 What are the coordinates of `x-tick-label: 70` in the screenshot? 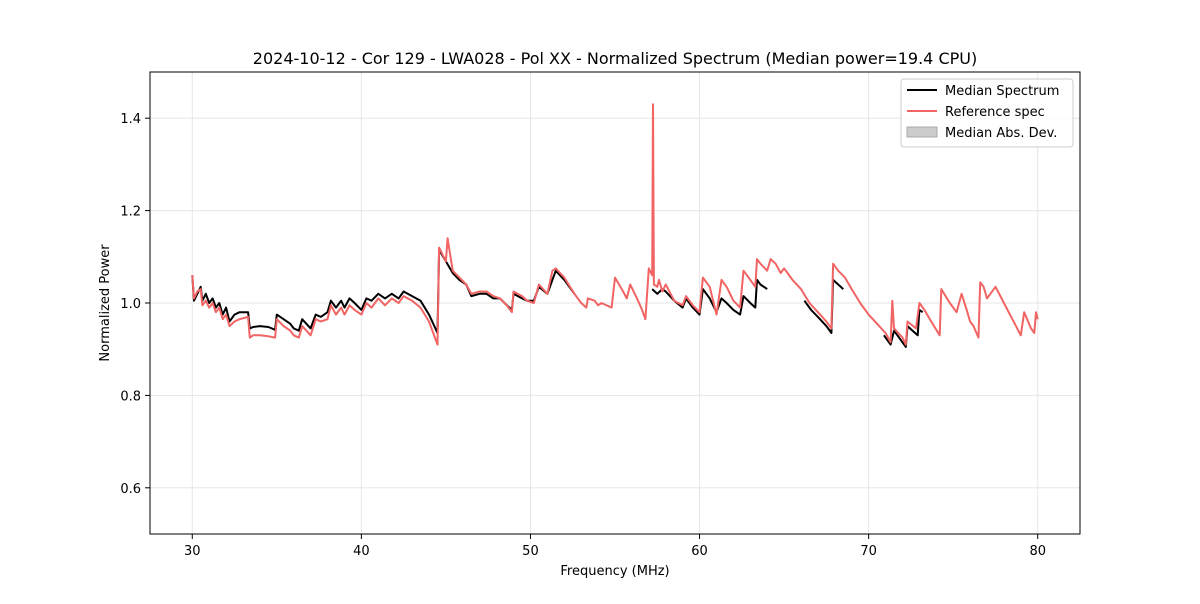 It's located at (868, 551).